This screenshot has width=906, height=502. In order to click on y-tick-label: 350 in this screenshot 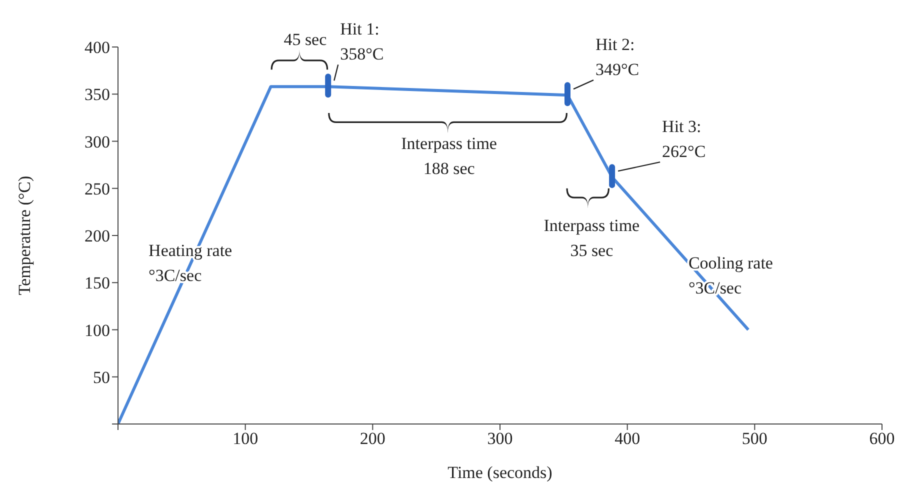, I will do `click(97, 94)`.